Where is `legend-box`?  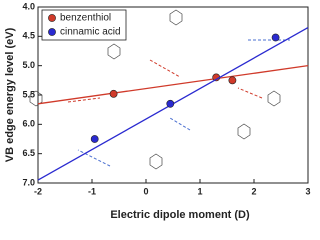 legend-box is located at coordinates (84, 25).